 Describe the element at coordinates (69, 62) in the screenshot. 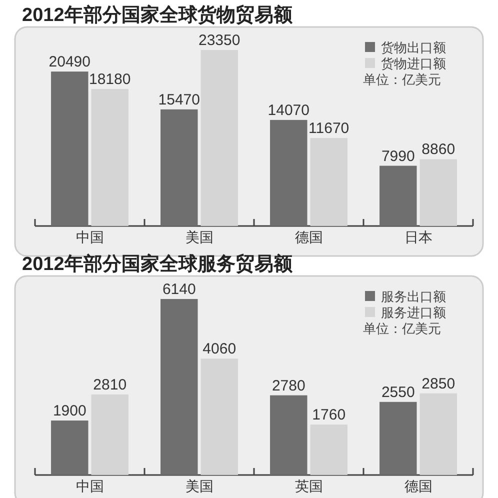

I see `data-label: 20490` at that location.